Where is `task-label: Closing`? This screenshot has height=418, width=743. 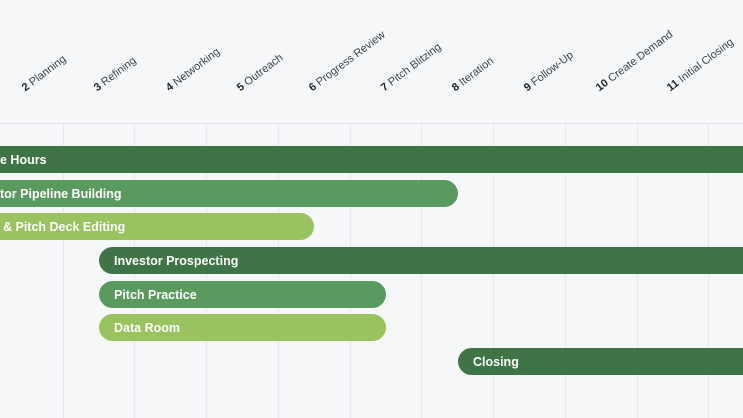 task-label: Closing is located at coordinates (496, 361).